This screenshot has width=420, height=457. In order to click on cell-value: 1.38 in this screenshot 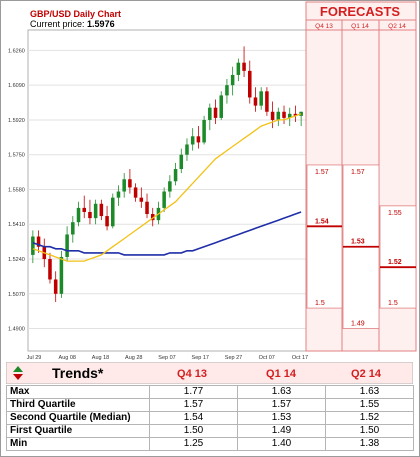, I will do `click(369, 444)`.